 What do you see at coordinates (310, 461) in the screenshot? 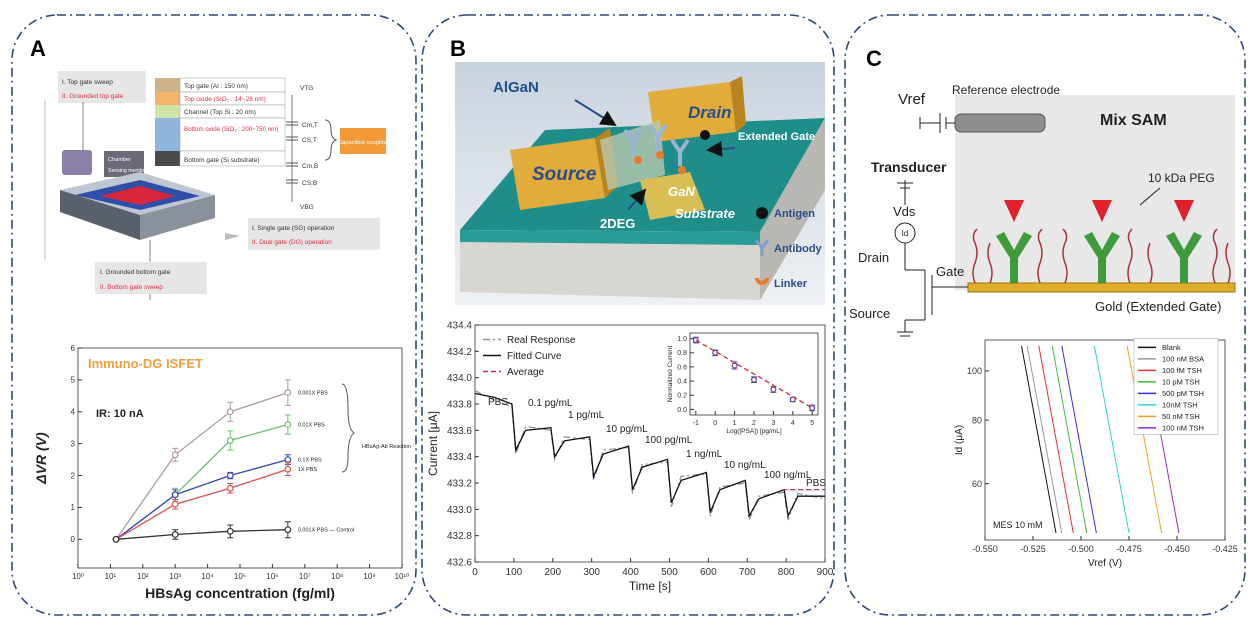
I see `legend-label: 0.1X PBS` at bounding box center [310, 461].